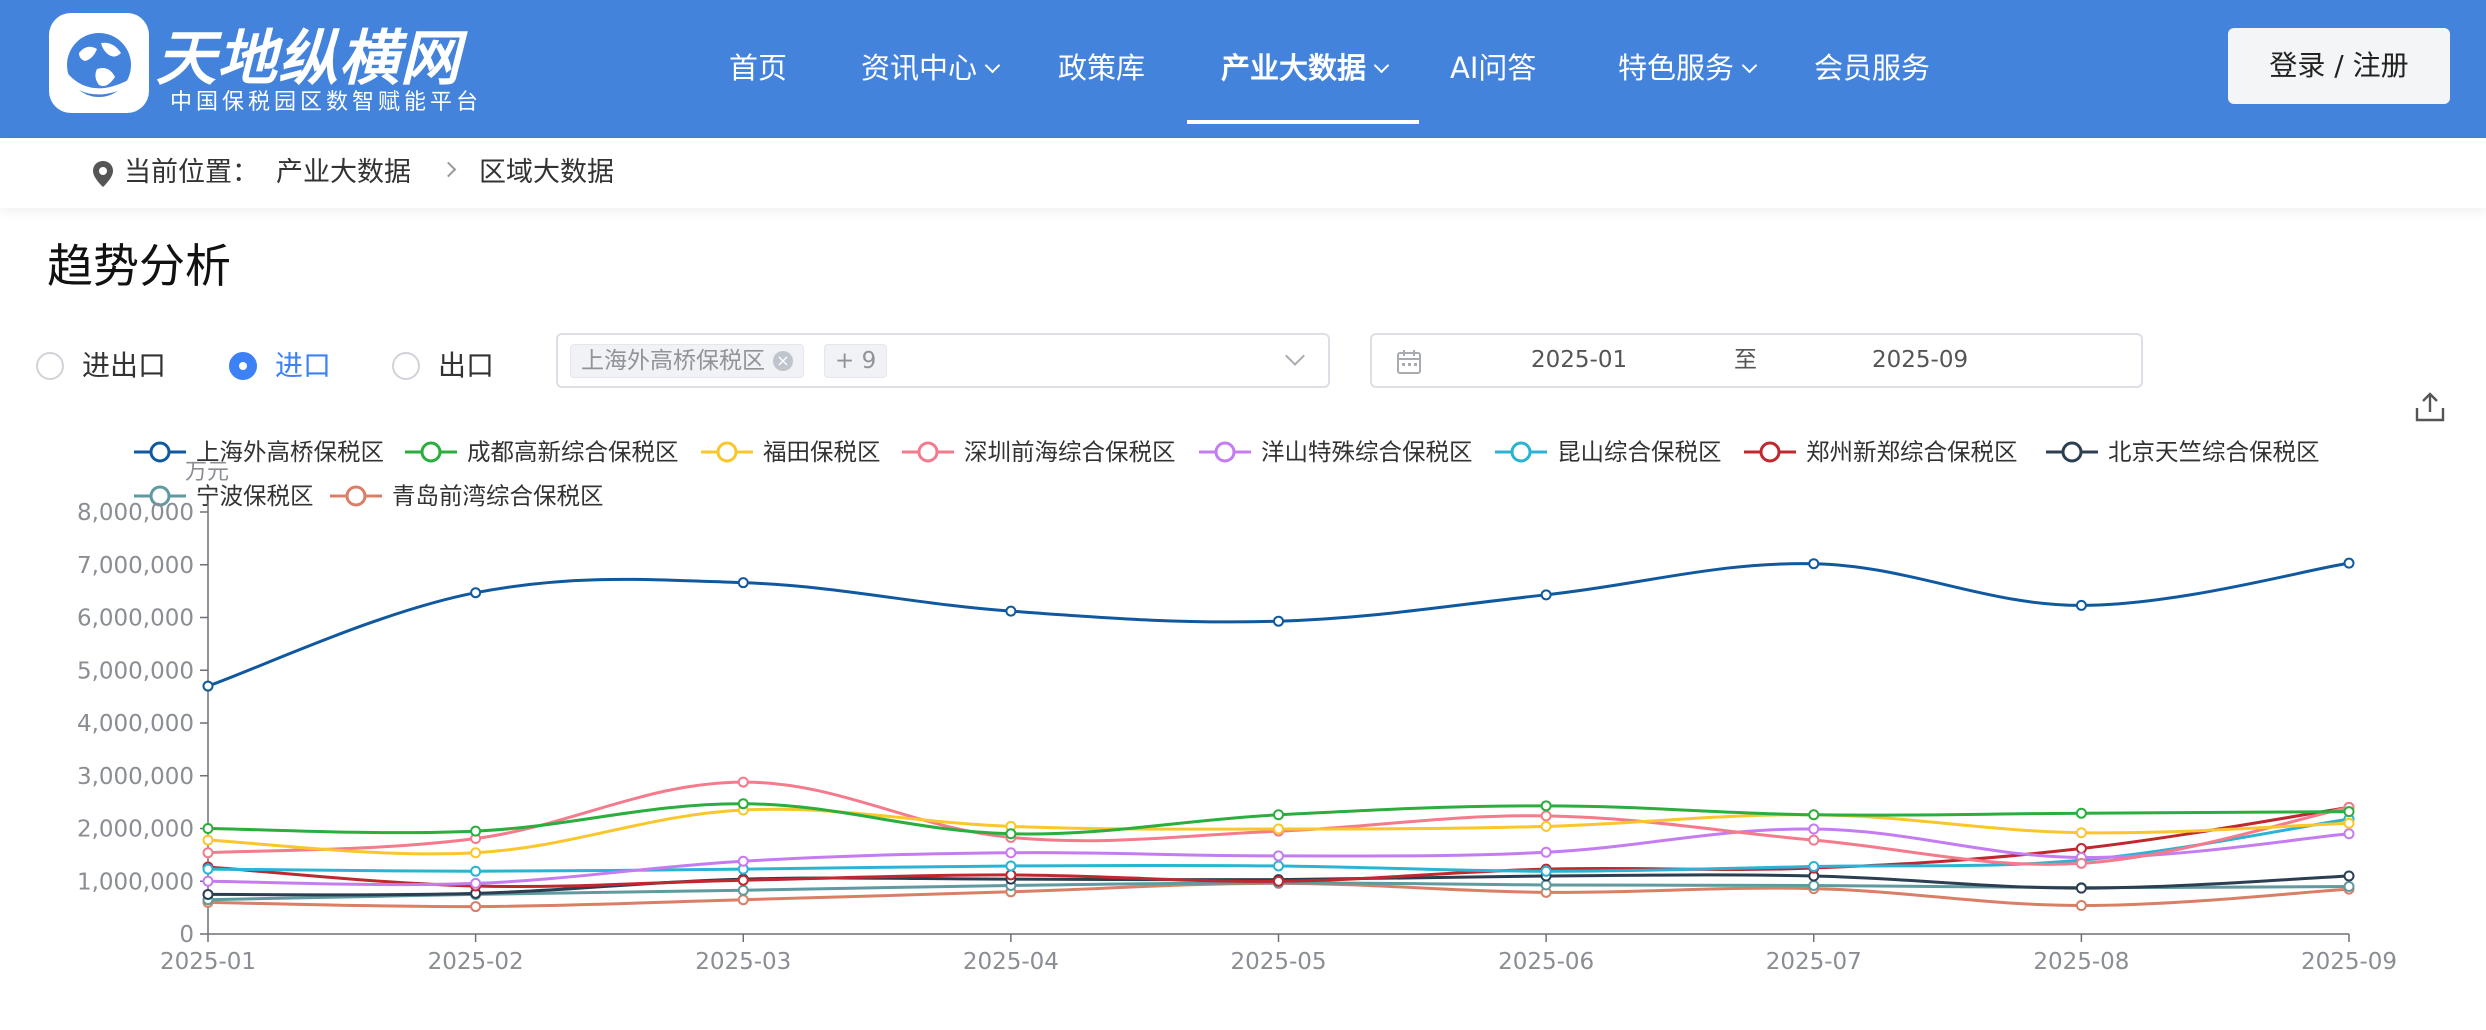 Image resolution: width=2486 pixels, height=1030 pixels. Describe the element at coordinates (255, 496) in the screenshot. I see `legend-label: 宁波保税区` at that location.